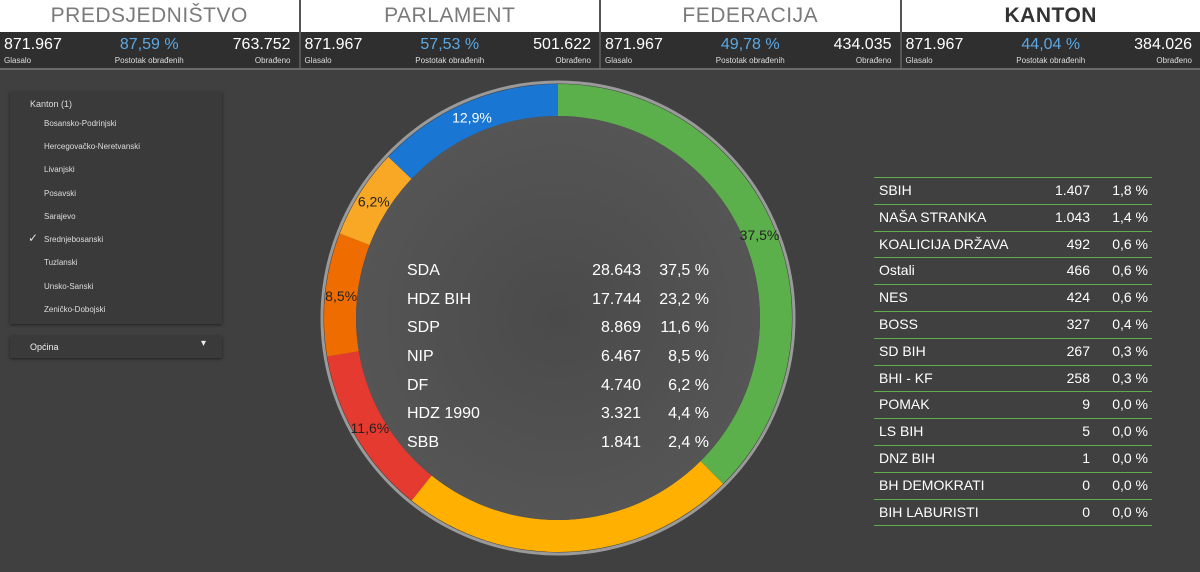  Describe the element at coordinates (932, 484) in the screenshot. I see `party-name: BH DEMOKRATI` at that location.